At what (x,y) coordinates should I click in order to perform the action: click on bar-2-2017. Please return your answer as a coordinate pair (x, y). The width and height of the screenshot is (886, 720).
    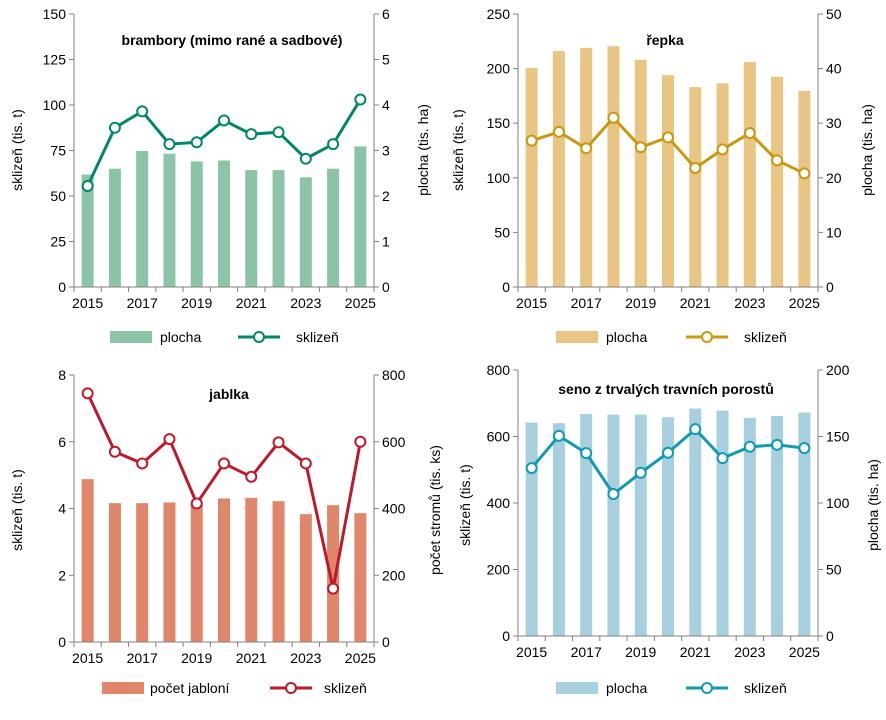
    Looking at the image, I should click on (142, 572).